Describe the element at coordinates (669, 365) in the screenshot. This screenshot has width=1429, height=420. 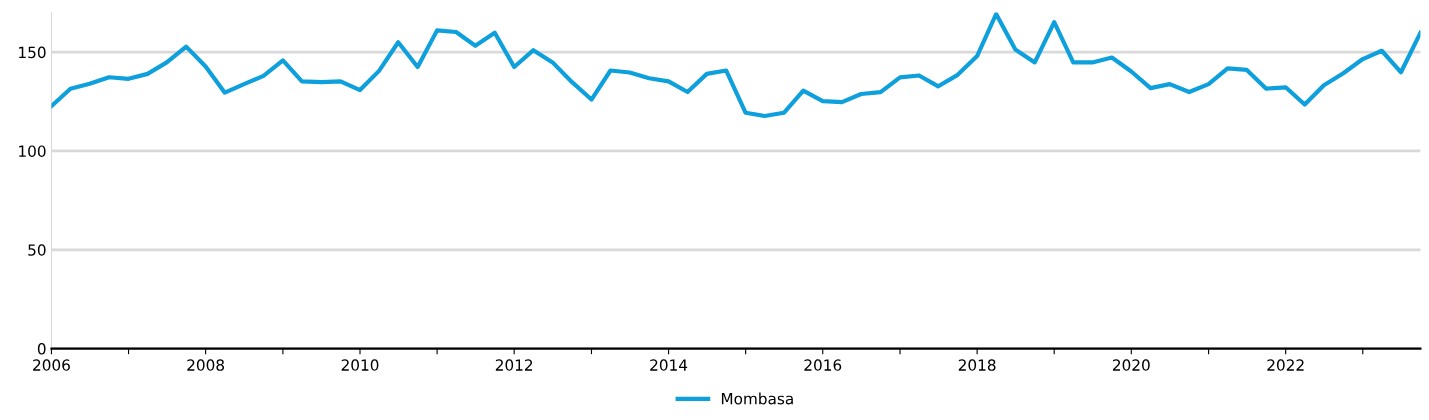
I see `x-tick-label: 2014` at that location.